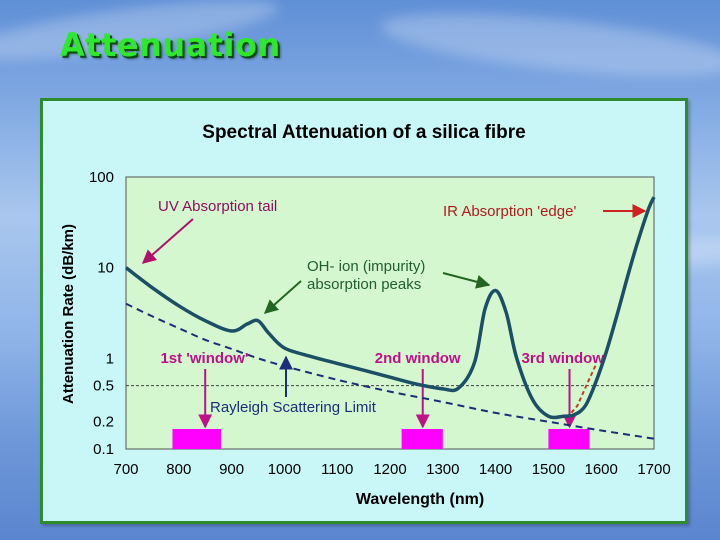 The image size is (720, 540). I want to click on ir-edge-dashed-line, so click(581, 391).